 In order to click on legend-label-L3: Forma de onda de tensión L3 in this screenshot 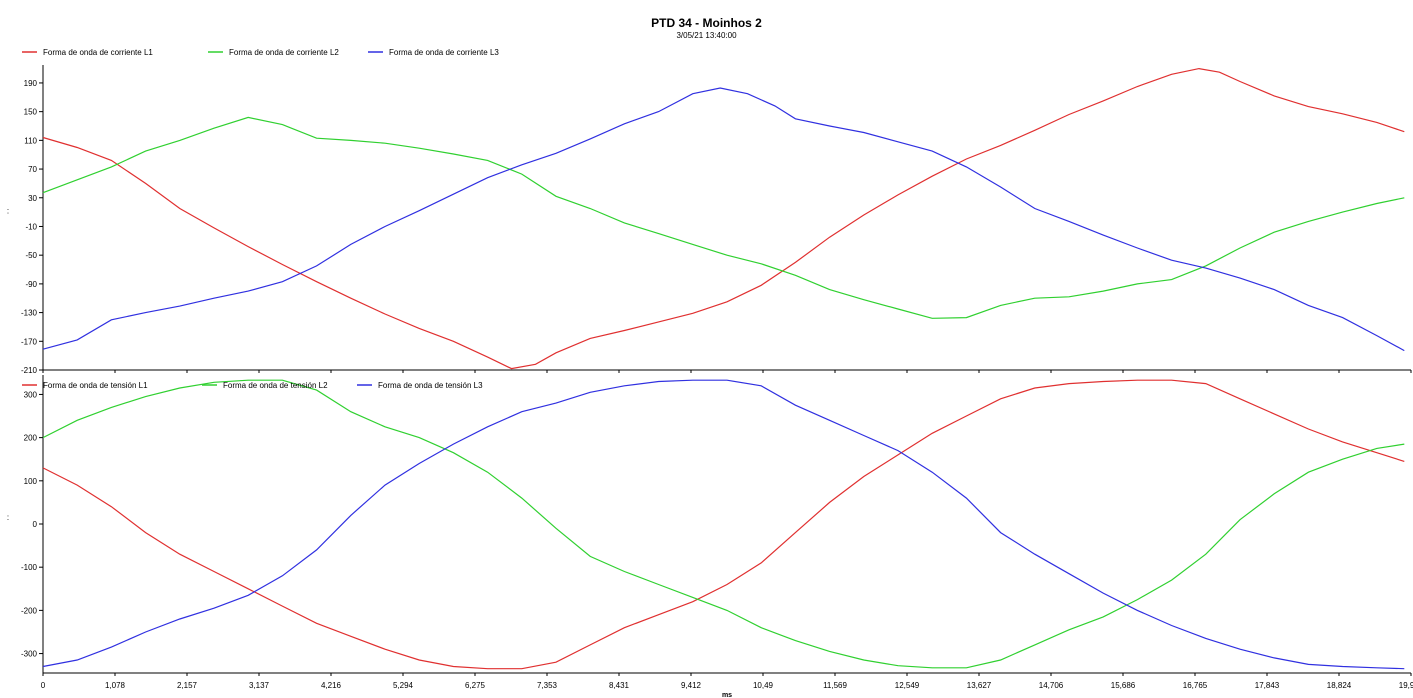, I will do `click(430, 385)`.